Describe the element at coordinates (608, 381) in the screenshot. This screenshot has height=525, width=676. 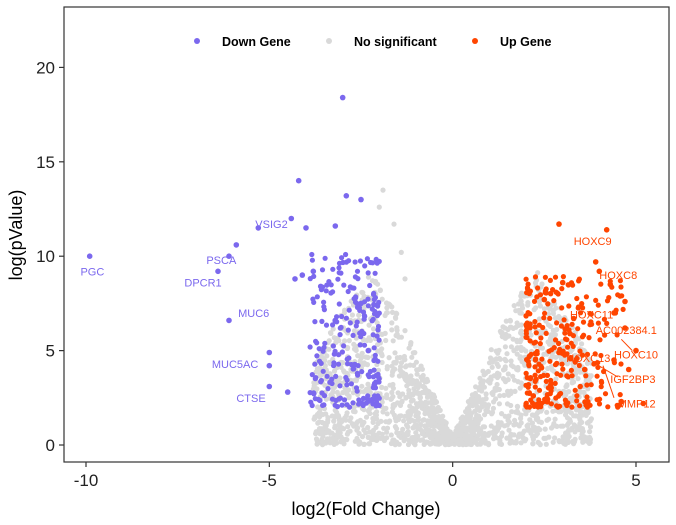
I see `label-leader-line` at that location.